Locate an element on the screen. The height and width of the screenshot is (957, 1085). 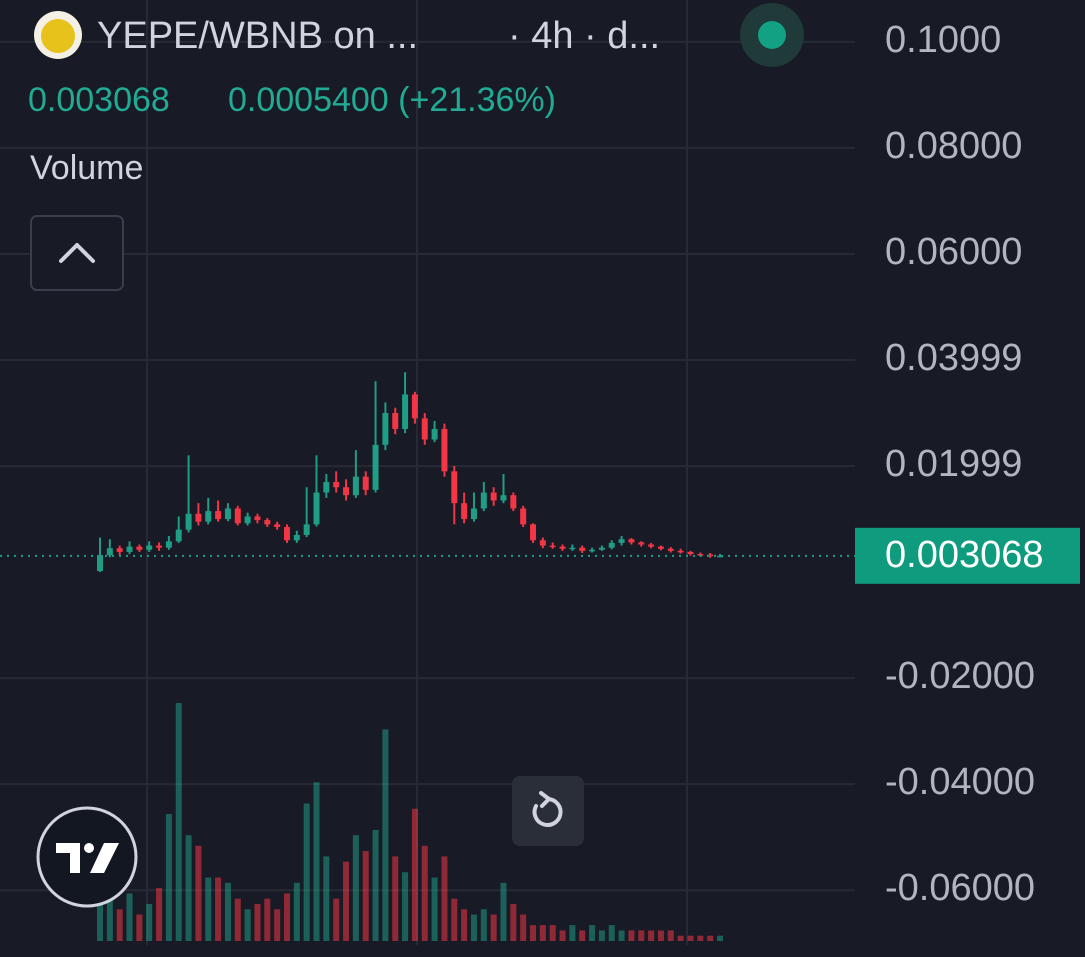
volume-label: Volume is located at coordinates (86, 168).